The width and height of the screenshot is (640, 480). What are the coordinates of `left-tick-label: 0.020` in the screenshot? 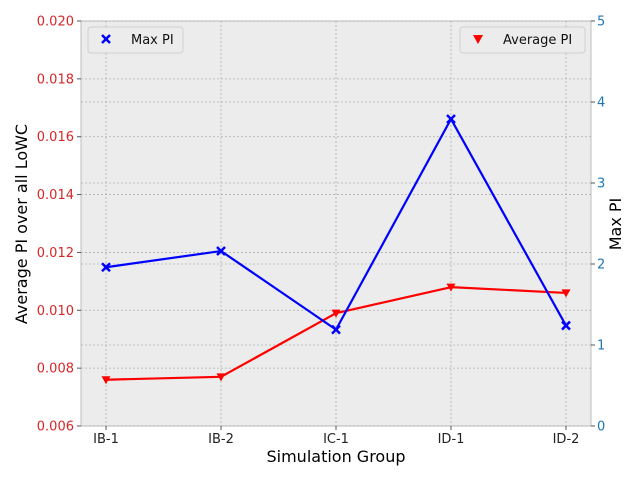 It's located at (55, 22).